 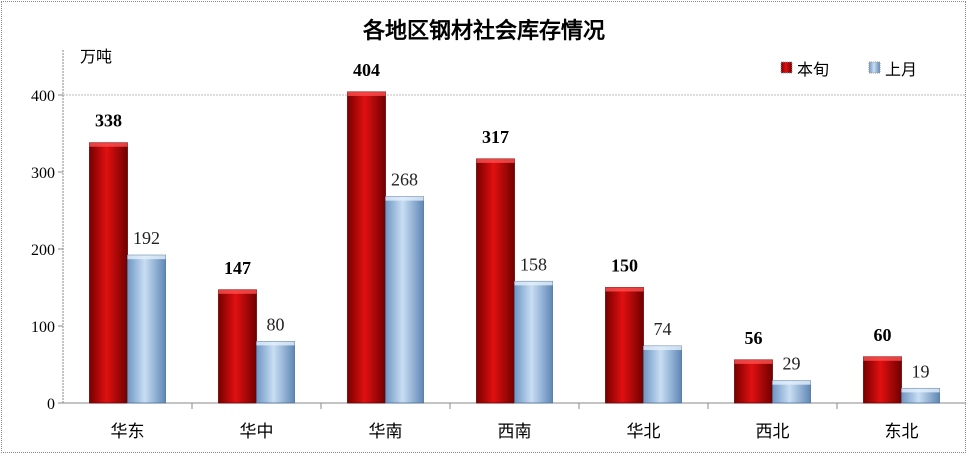 What do you see at coordinates (96, 56) in the screenshot?
I see `y-axis-label: 万吨` at bounding box center [96, 56].